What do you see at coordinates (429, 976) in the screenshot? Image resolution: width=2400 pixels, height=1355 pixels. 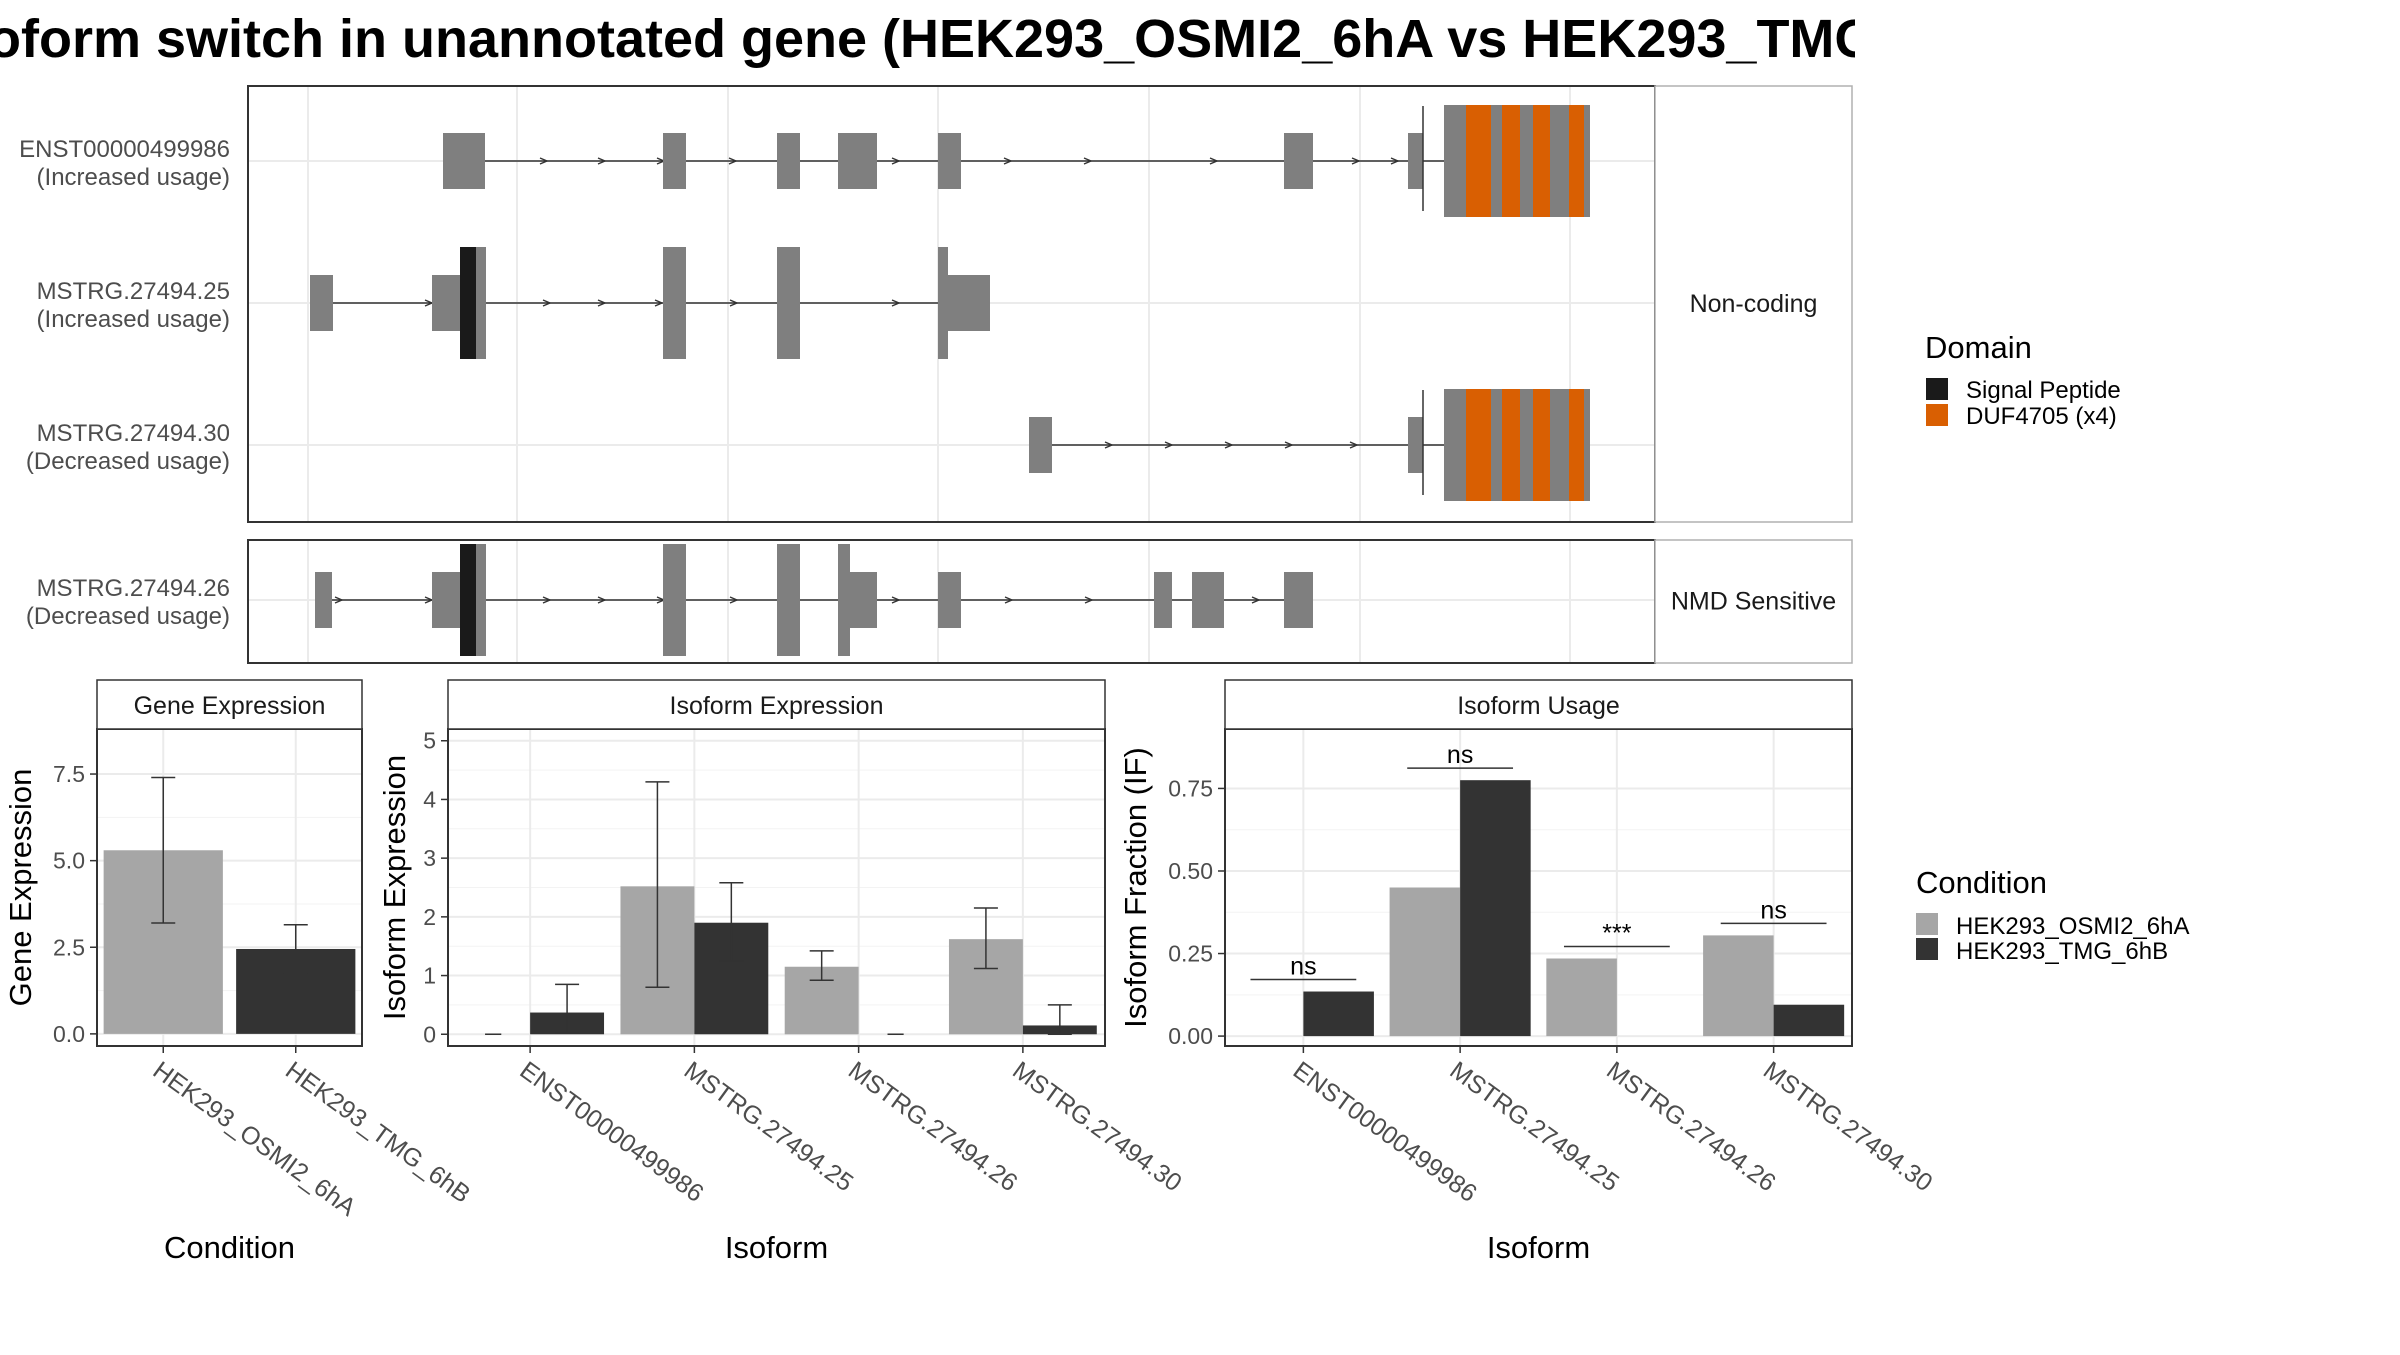 I see `y-tick-label: 1` at bounding box center [429, 976].